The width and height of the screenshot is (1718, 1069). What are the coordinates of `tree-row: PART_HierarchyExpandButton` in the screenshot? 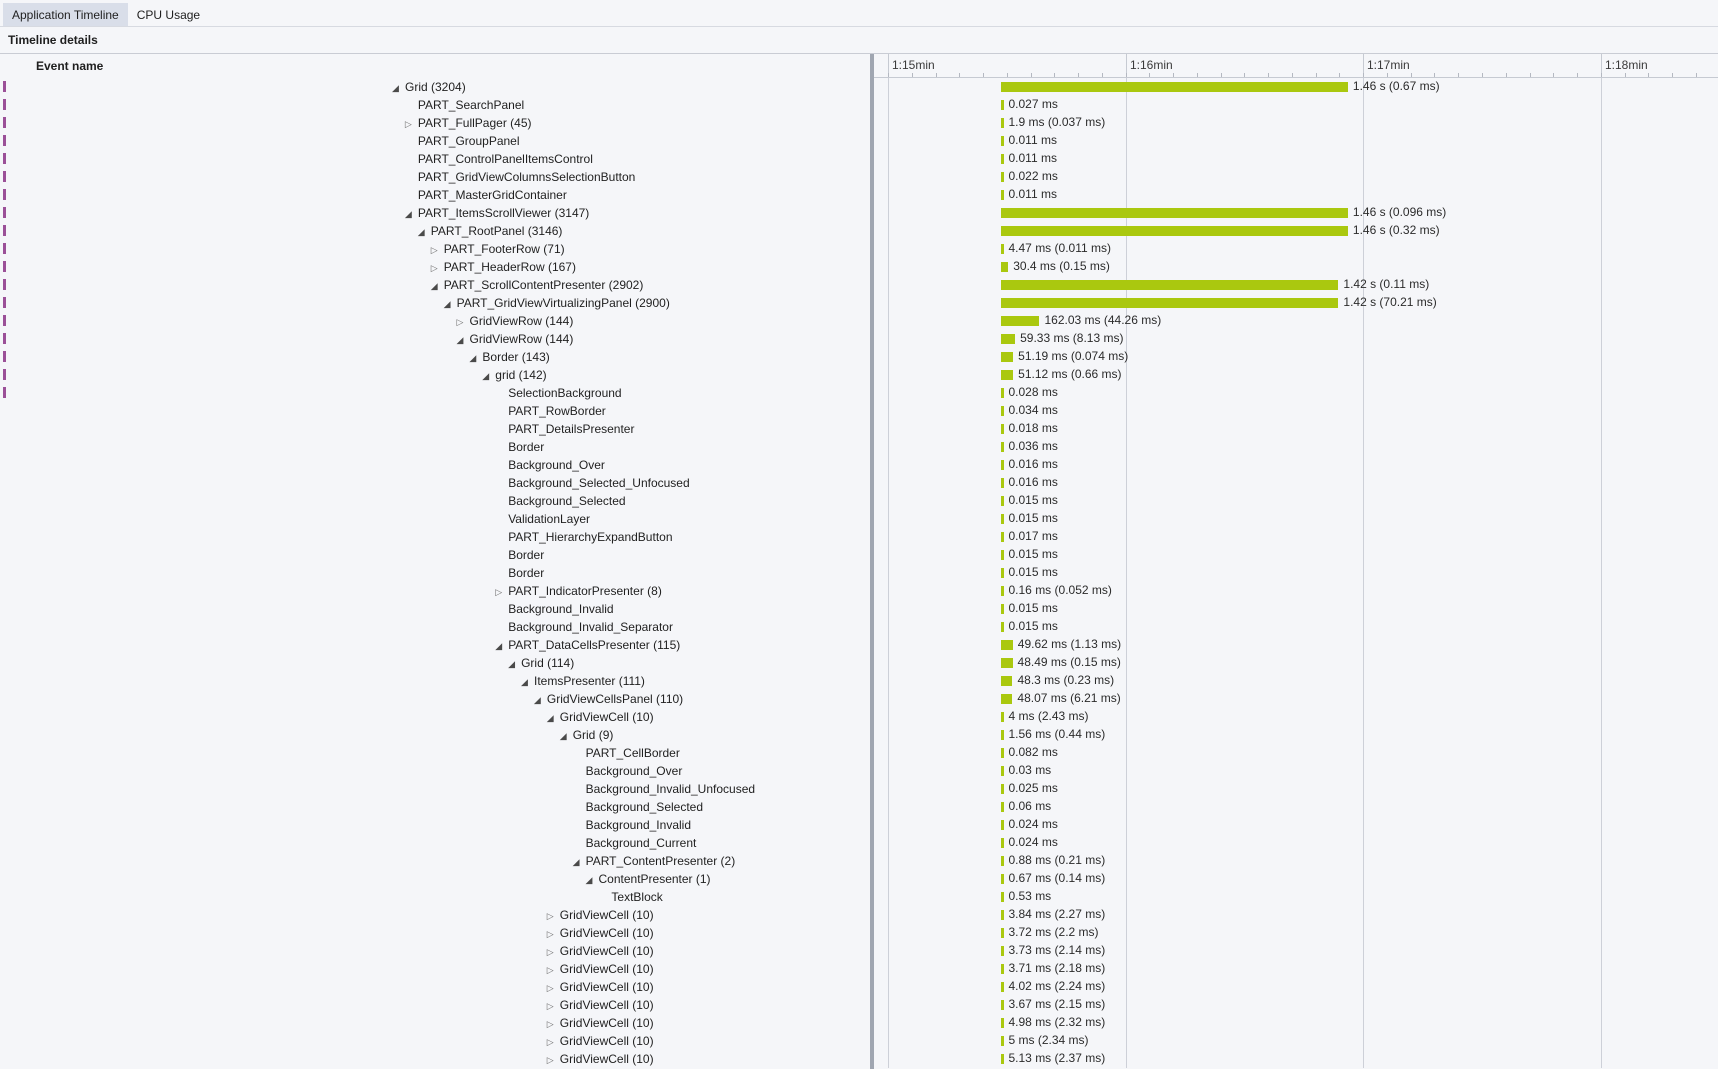 It's located at (435, 537).